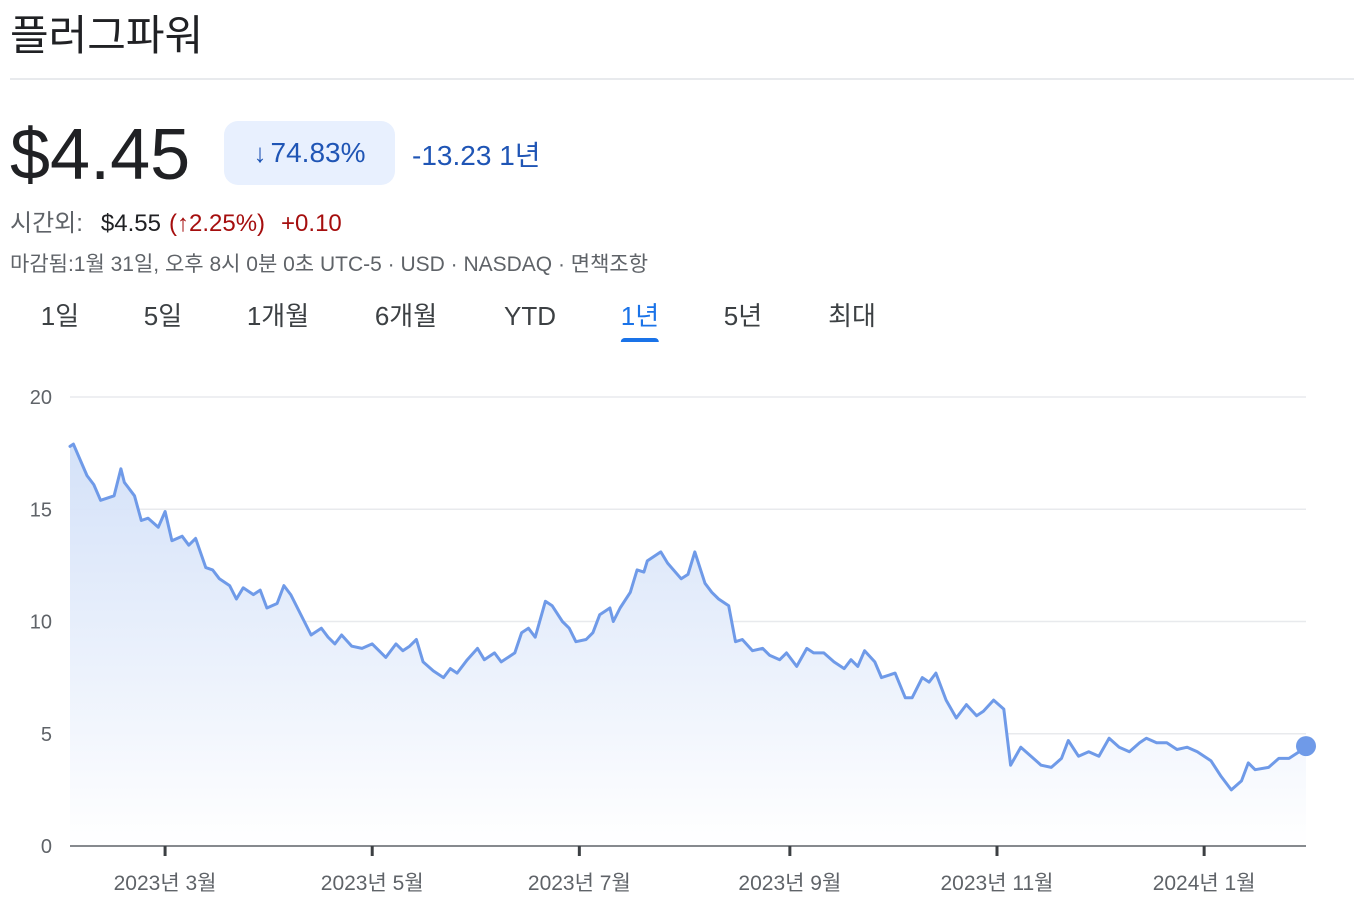 The image size is (1354, 904). Describe the element at coordinates (1204, 883) in the screenshot. I see `x-tick-label: 2024년 1월` at that location.